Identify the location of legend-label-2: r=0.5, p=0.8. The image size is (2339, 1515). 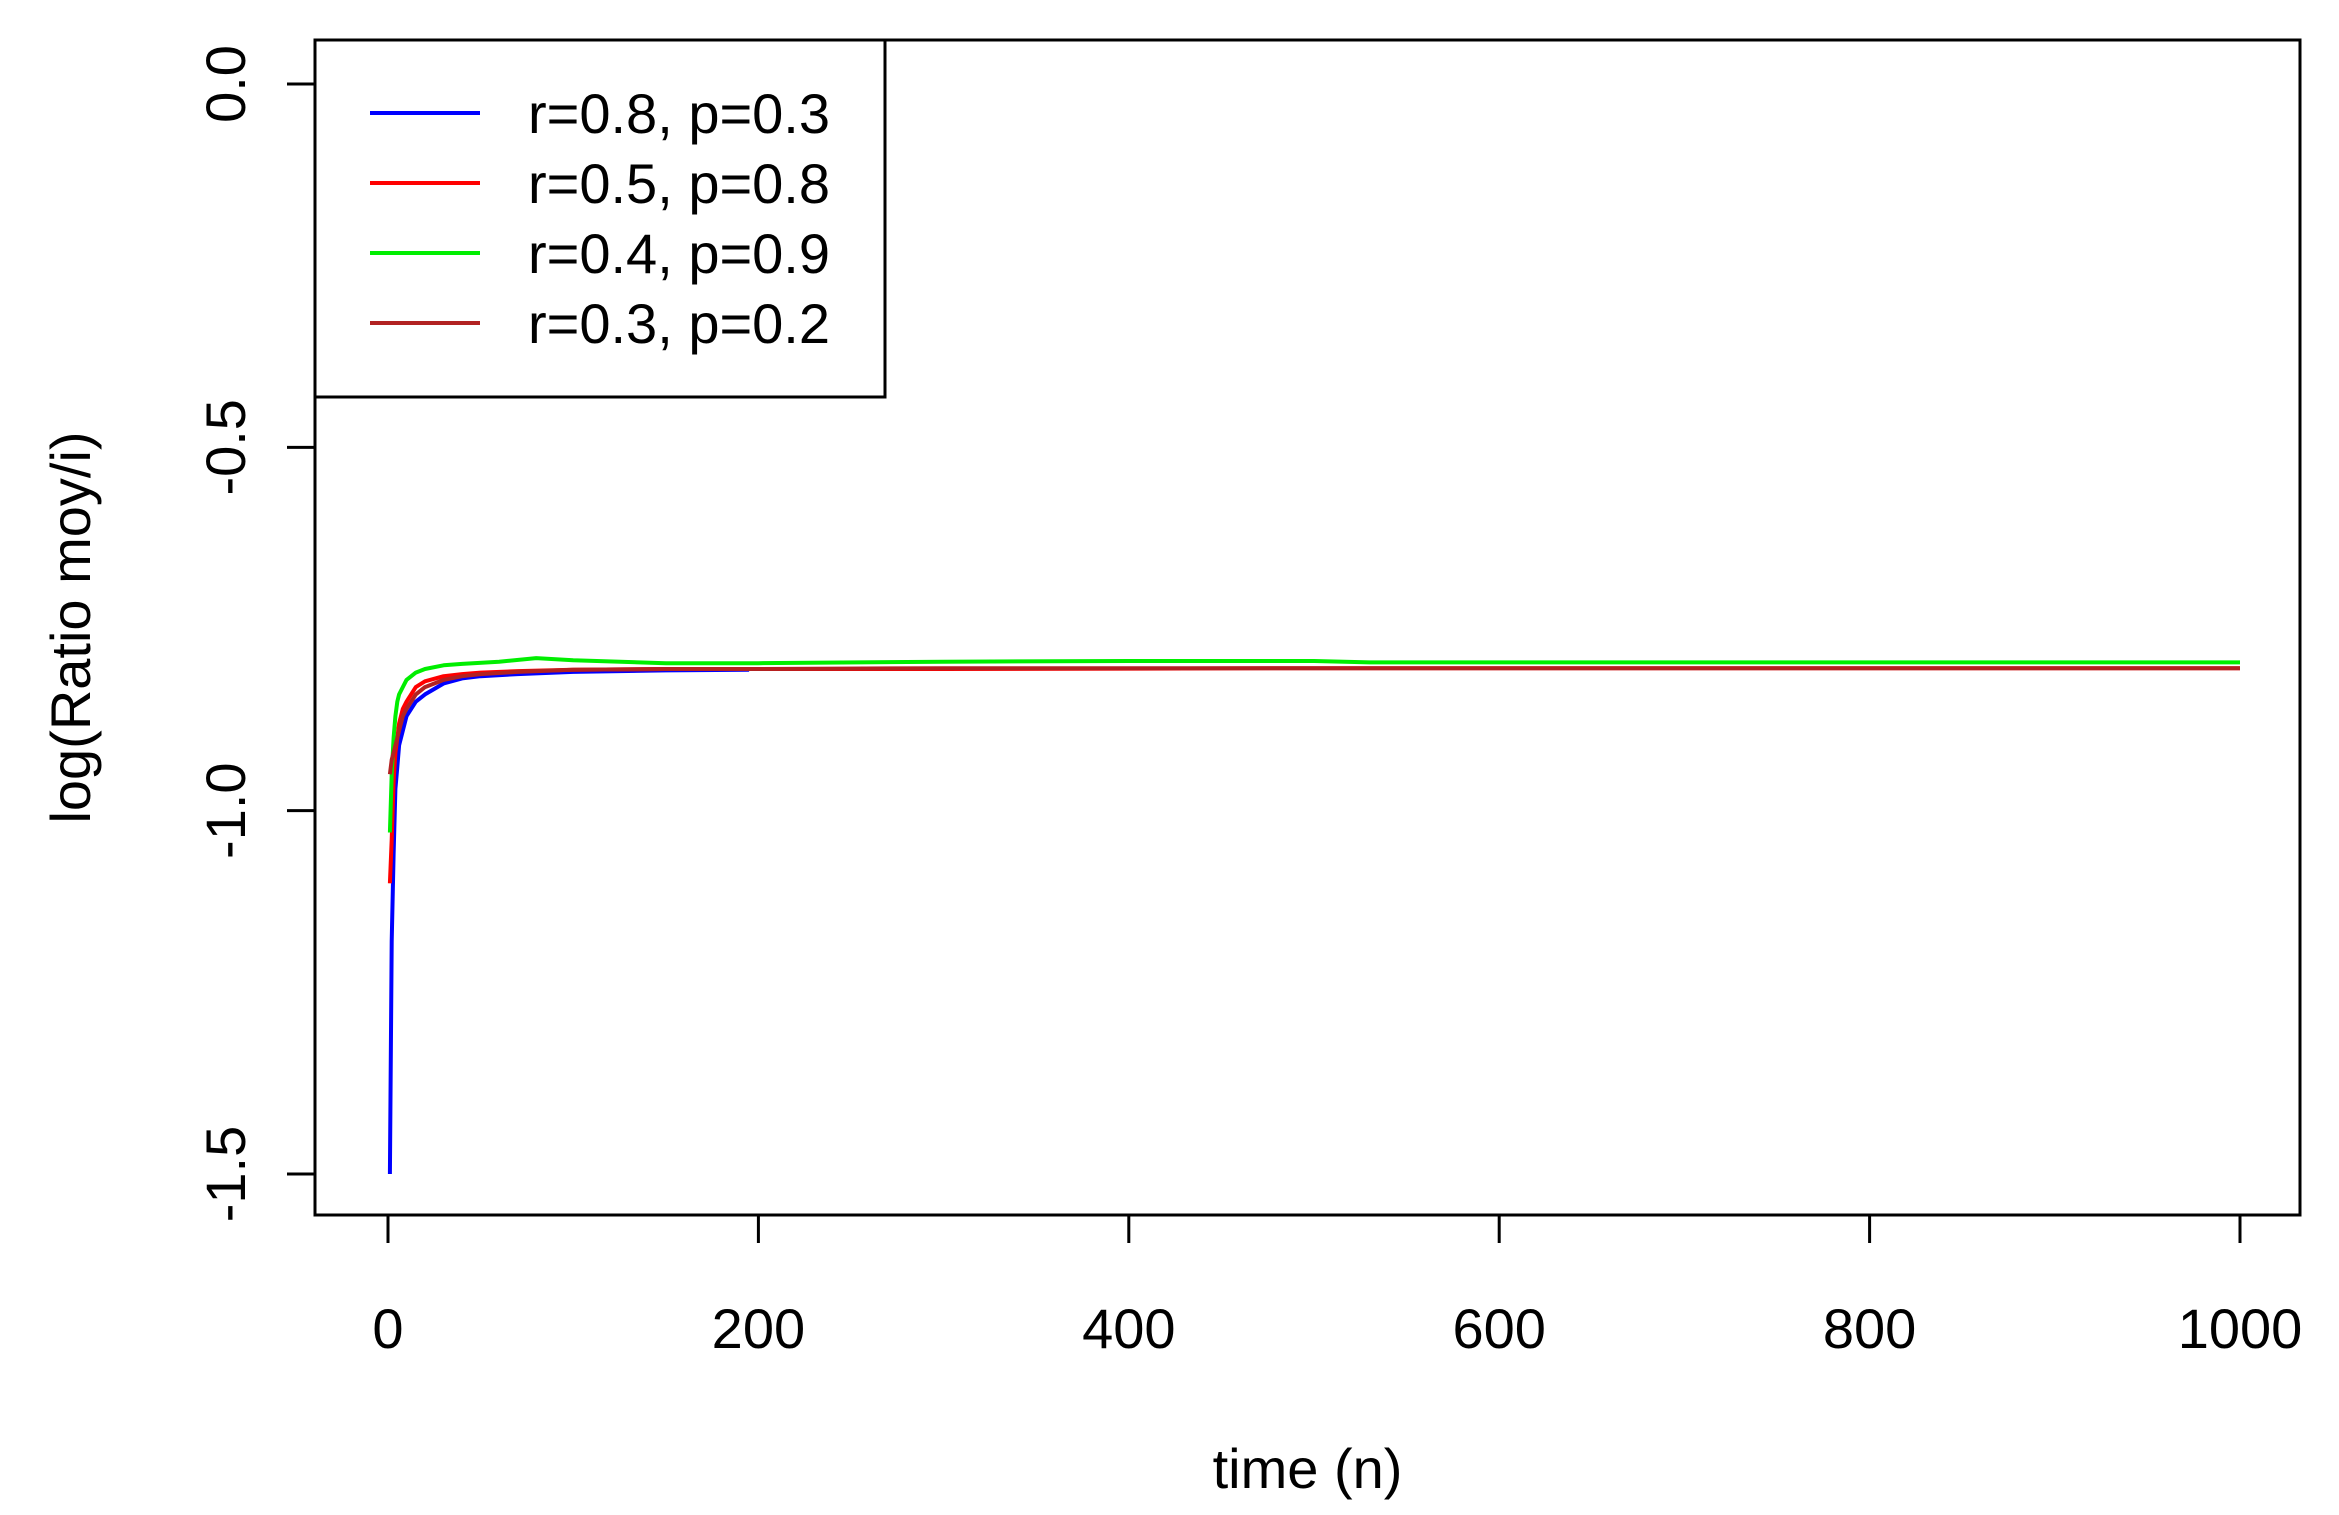
(679, 183).